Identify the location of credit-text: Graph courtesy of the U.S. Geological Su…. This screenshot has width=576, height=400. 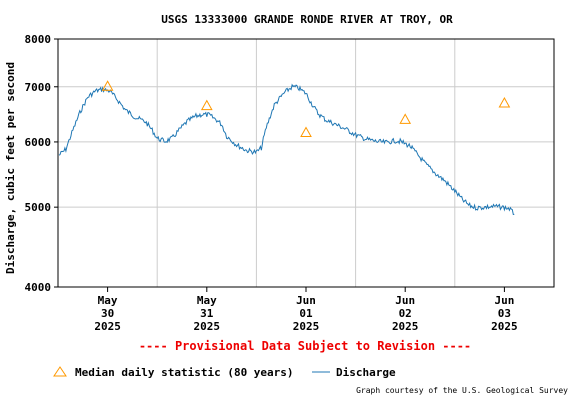
(462, 390).